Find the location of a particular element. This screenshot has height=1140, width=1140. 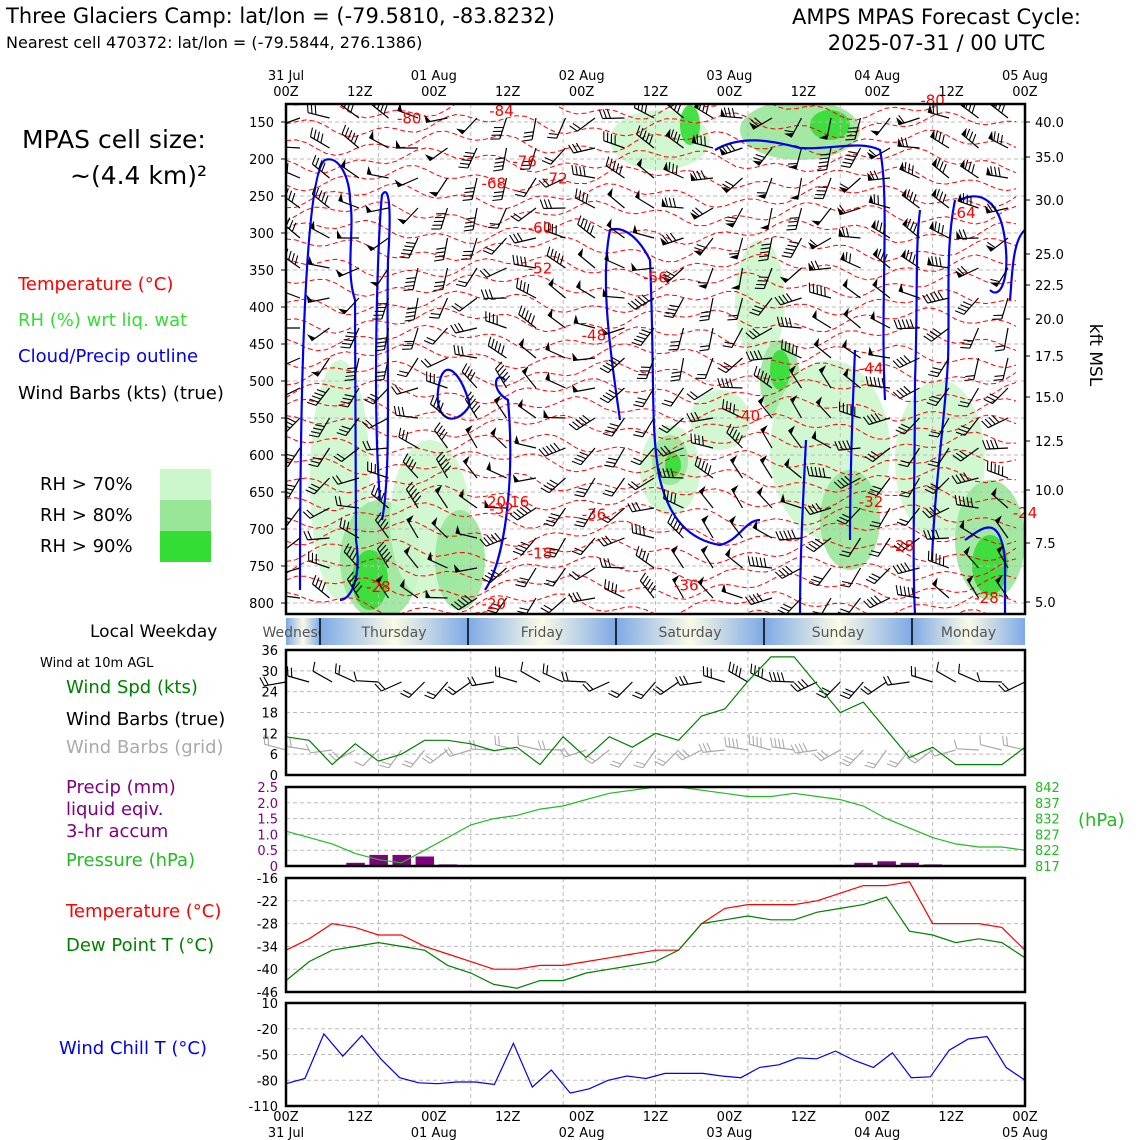

isotherm is located at coordinates (651, 125).